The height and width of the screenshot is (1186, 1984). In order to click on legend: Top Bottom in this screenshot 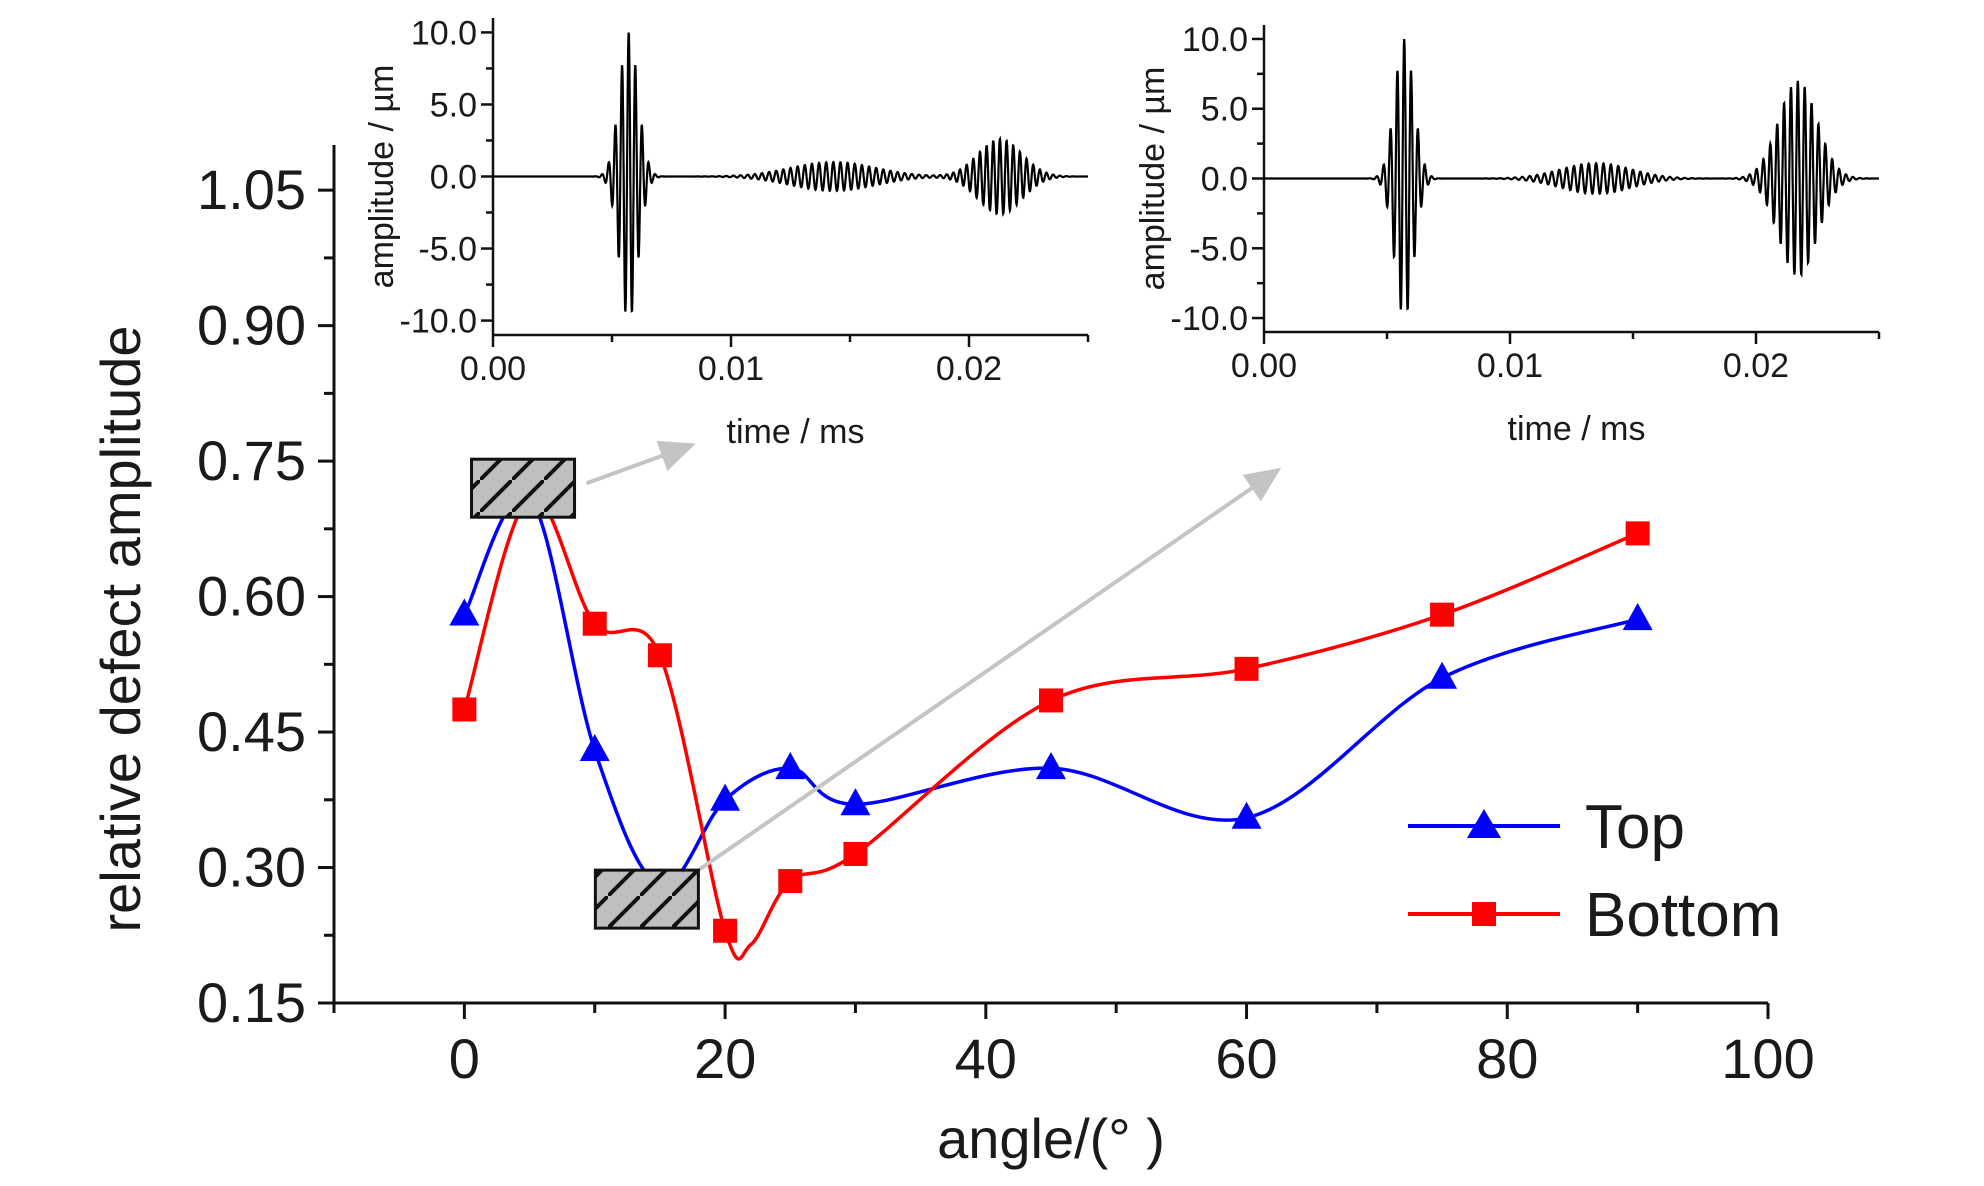, I will do `click(1594, 871)`.